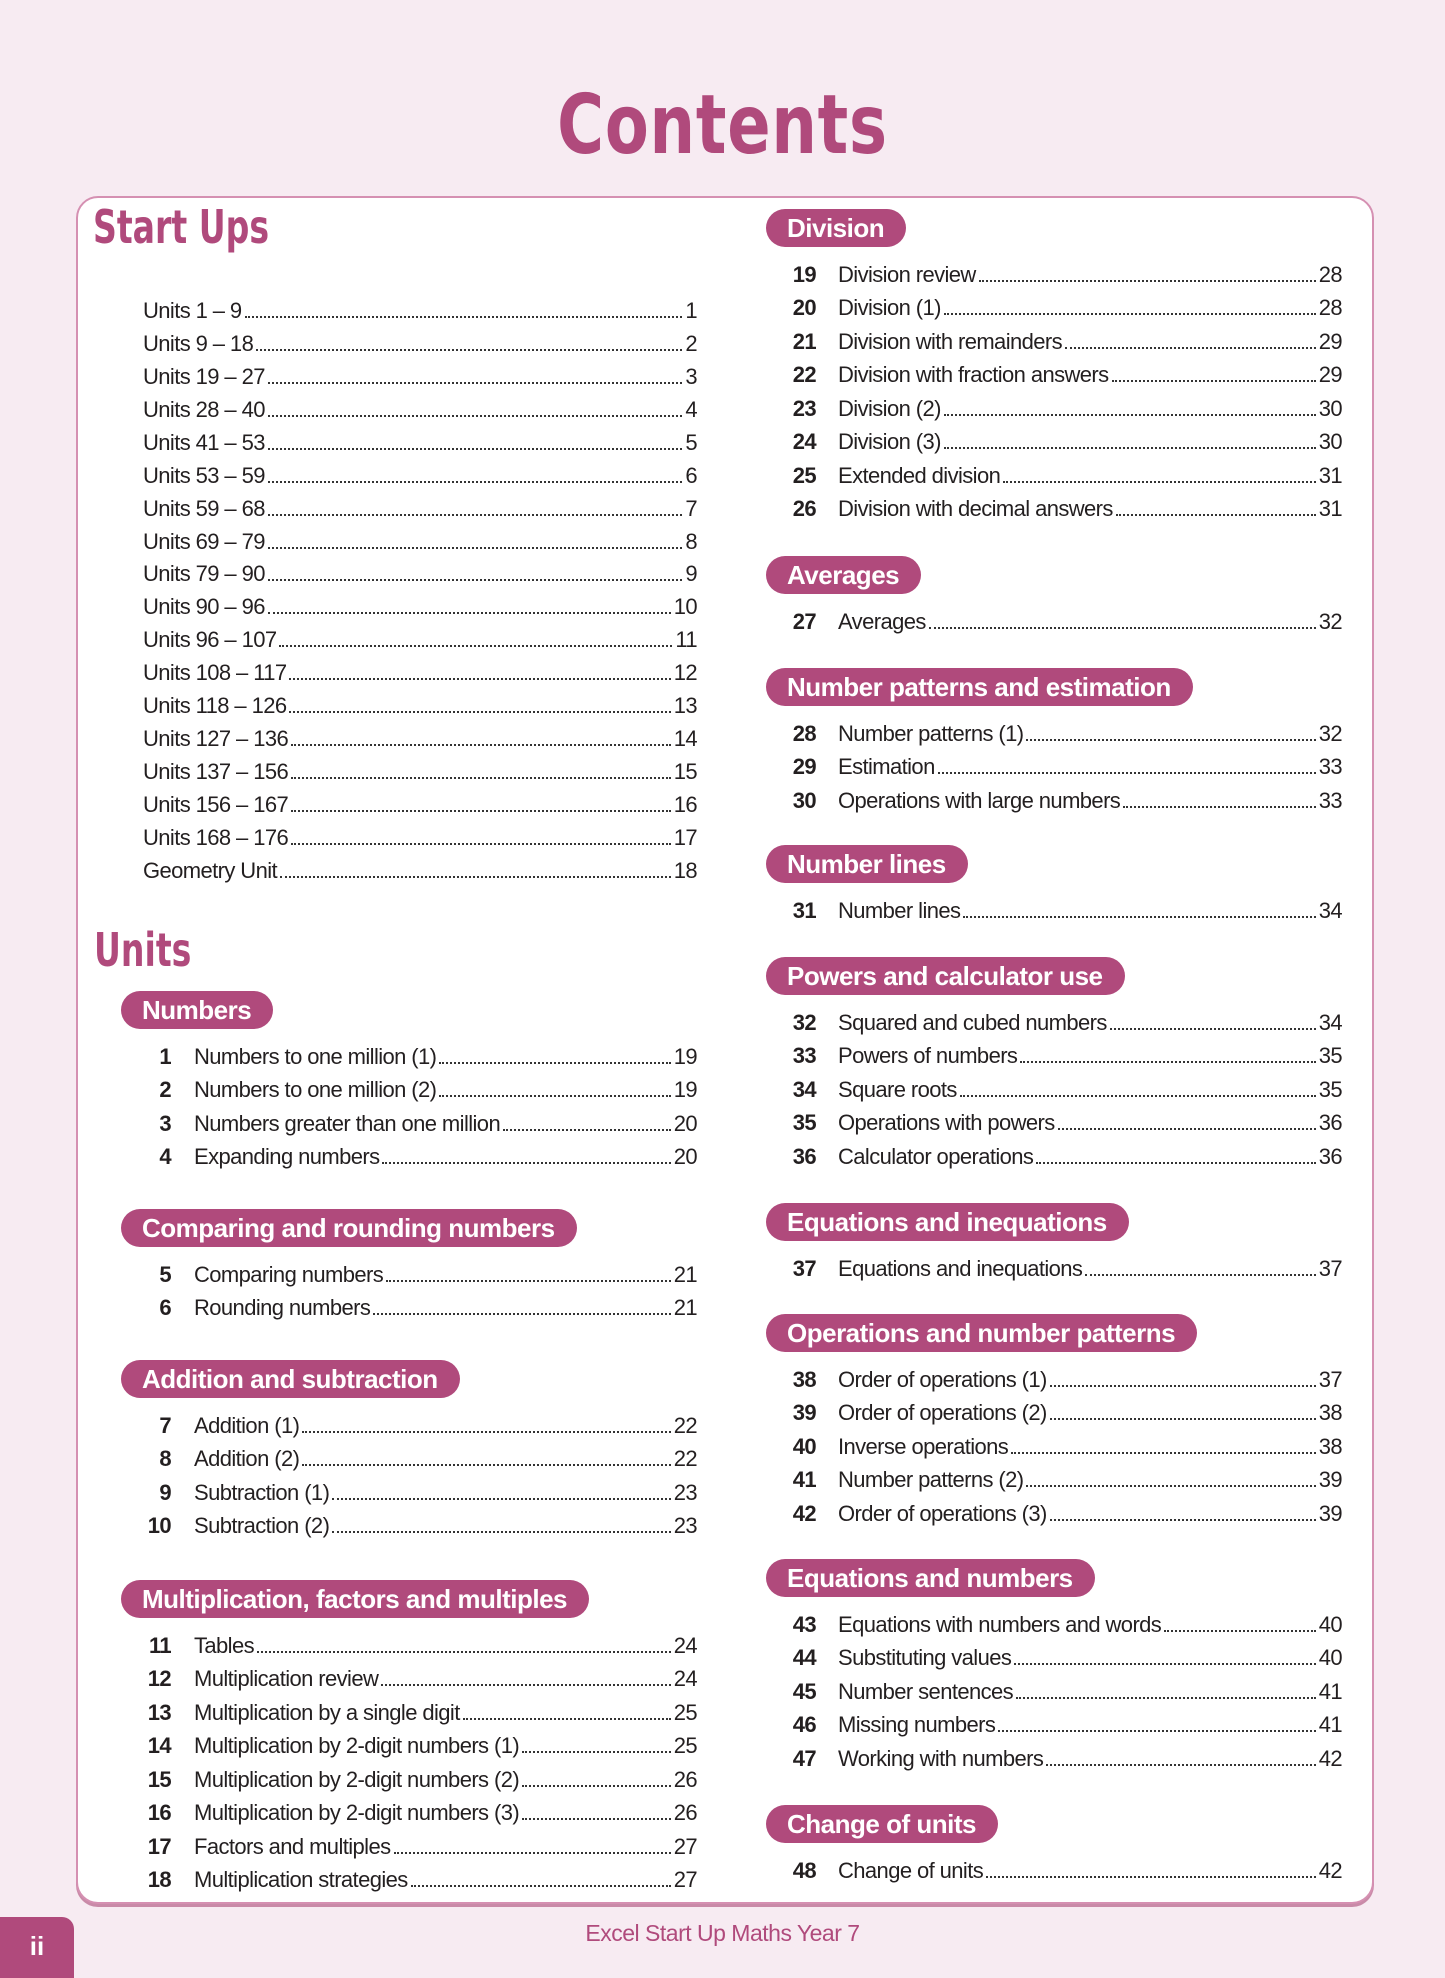 This screenshot has height=1978, width=1445. What do you see at coordinates (804, 1055) in the screenshot?
I see `unit-number: 33` at bounding box center [804, 1055].